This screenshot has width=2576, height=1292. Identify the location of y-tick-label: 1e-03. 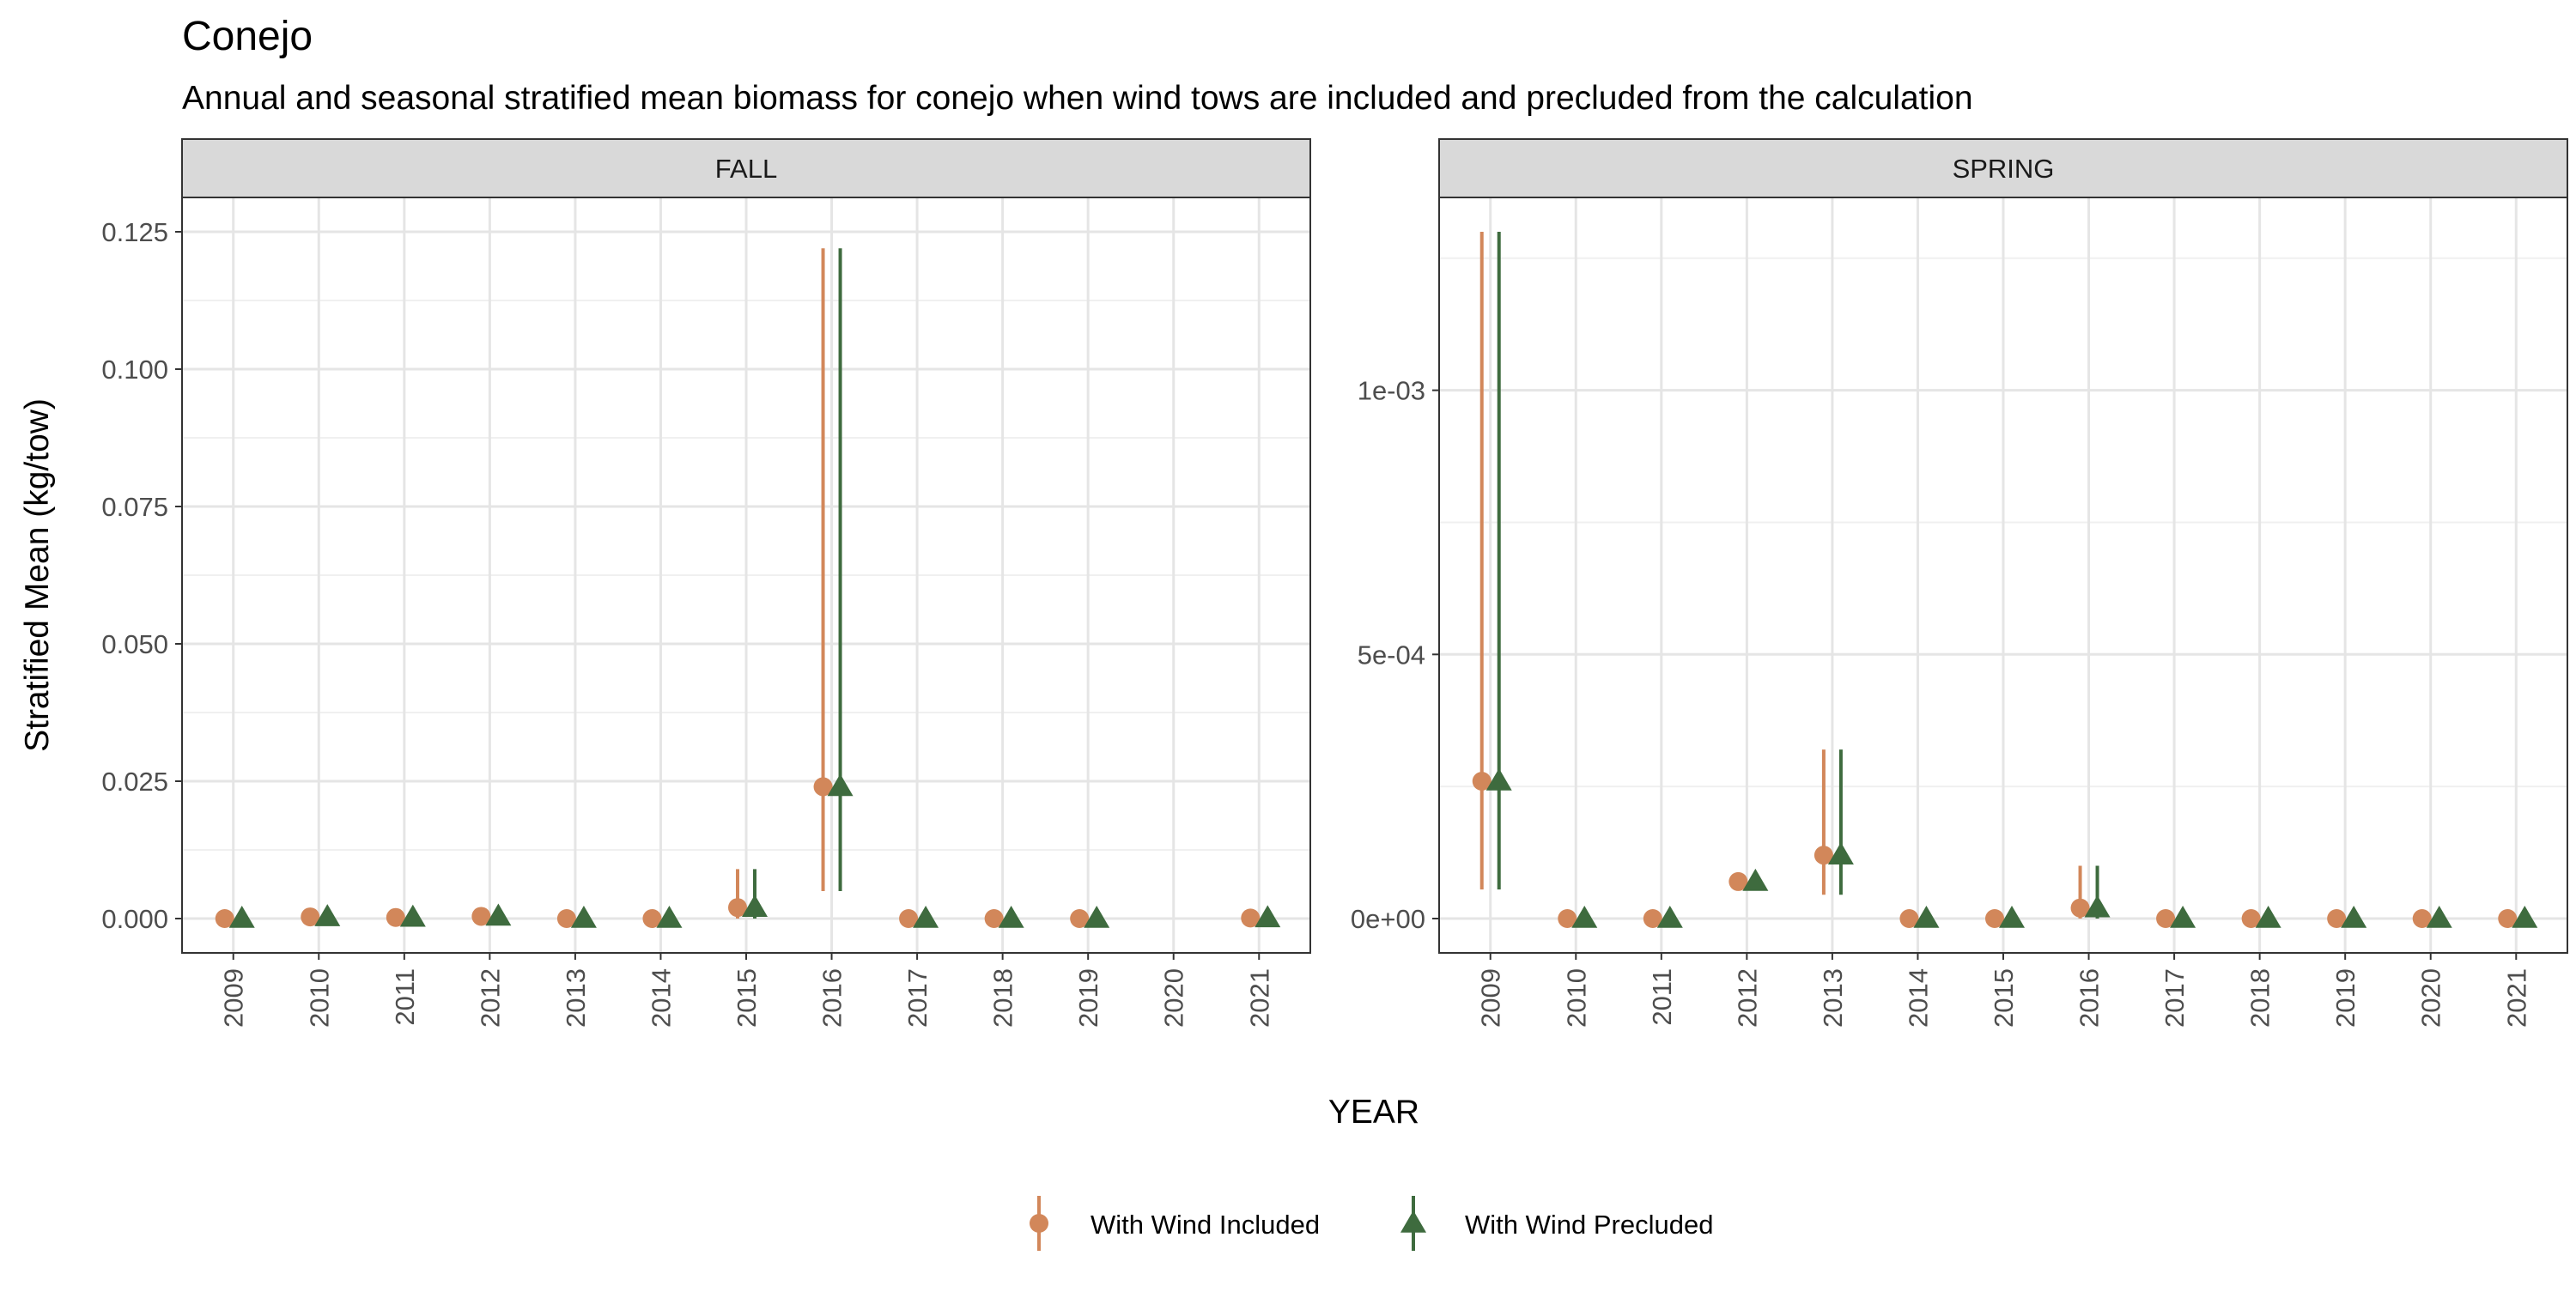
(1391, 391).